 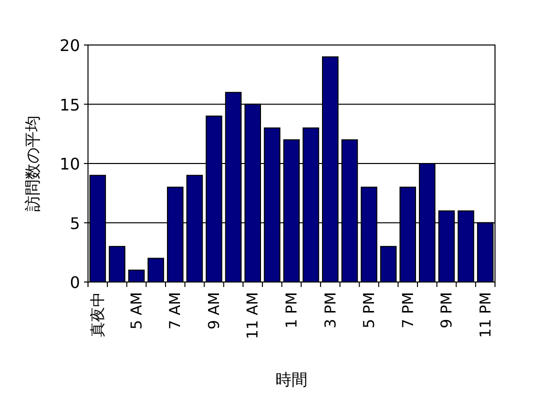 What do you see at coordinates (75, 223) in the screenshot?
I see `y-tick-label: 5` at bounding box center [75, 223].